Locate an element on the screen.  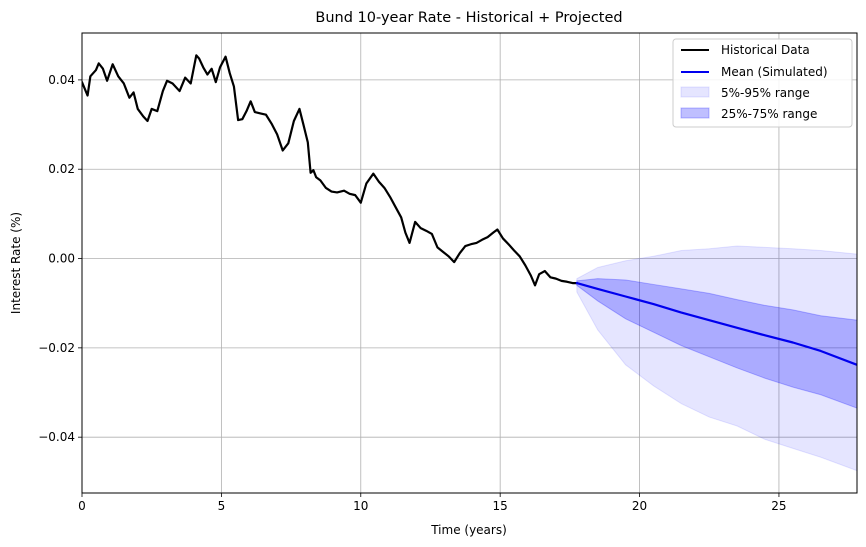
legend-box is located at coordinates (762, 83).